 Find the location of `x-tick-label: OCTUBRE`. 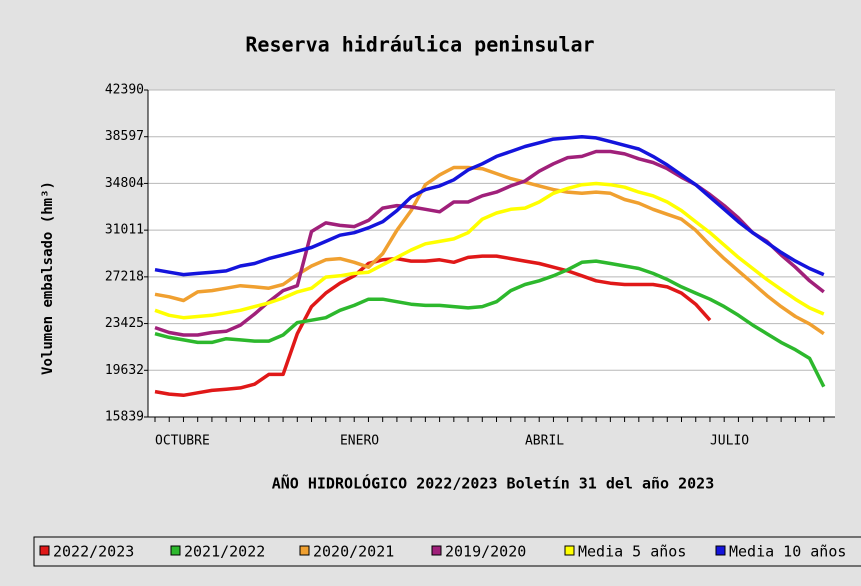

x-tick-label: OCTUBRE is located at coordinates (182, 441).